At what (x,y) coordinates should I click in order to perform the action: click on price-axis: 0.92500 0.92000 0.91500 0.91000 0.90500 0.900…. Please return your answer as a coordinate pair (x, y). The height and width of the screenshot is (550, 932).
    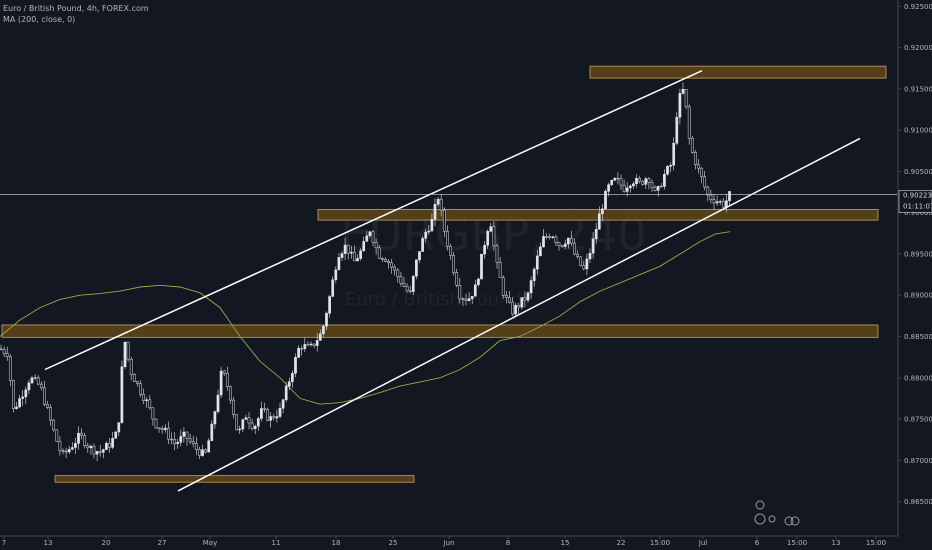
    Looking at the image, I should click on (914, 268).